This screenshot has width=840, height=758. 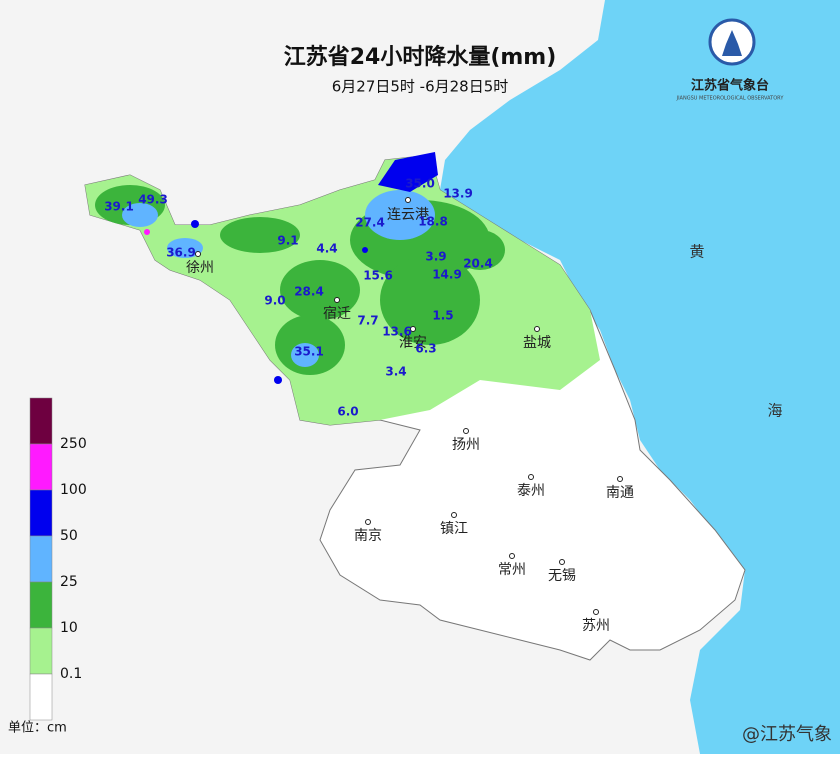 What do you see at coordinates (562, 576) in the screenshot?
I see `city-name: 无锡` at bounding box center [562, 576].